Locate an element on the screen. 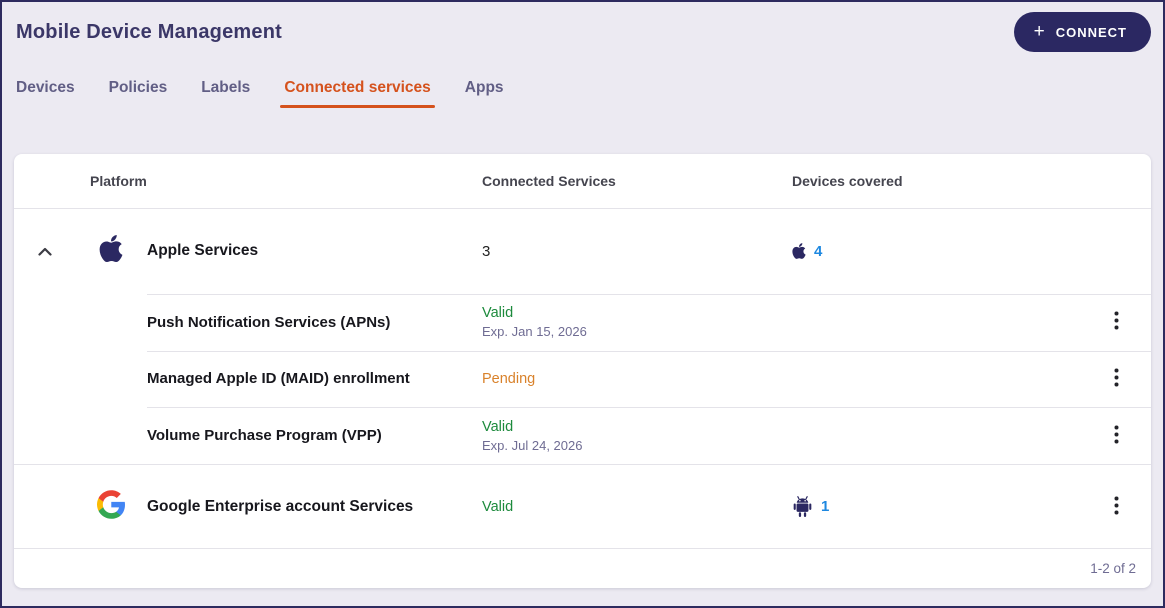 The image size is (1165, 608). table-row-apple-services: Apple Services 3 4 is located at coordinates (582, 251).